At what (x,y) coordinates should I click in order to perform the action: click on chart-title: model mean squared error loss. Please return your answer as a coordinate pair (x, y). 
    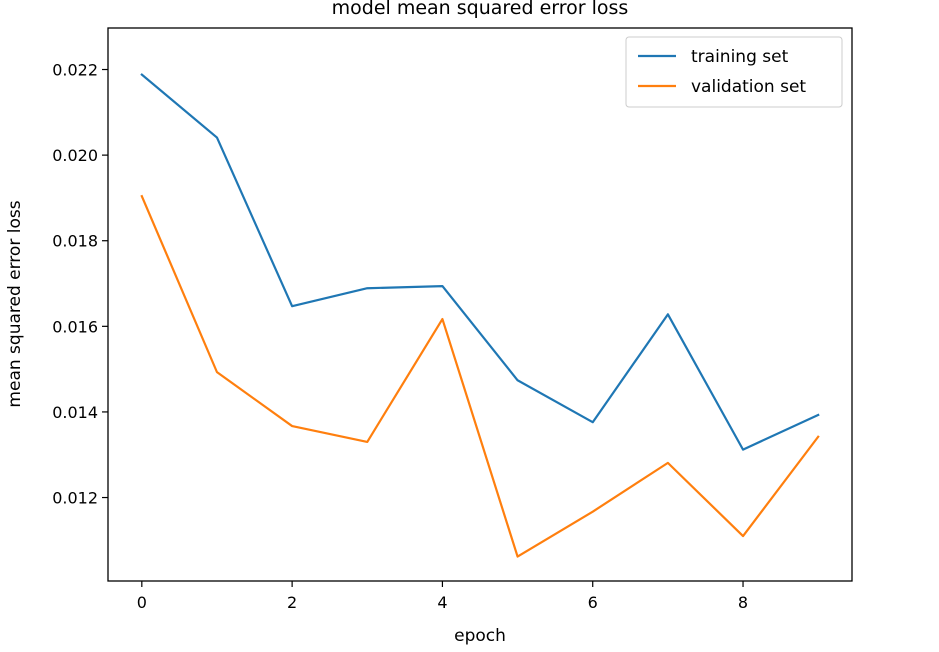
    Looking at the image, I should click on (480, 9).